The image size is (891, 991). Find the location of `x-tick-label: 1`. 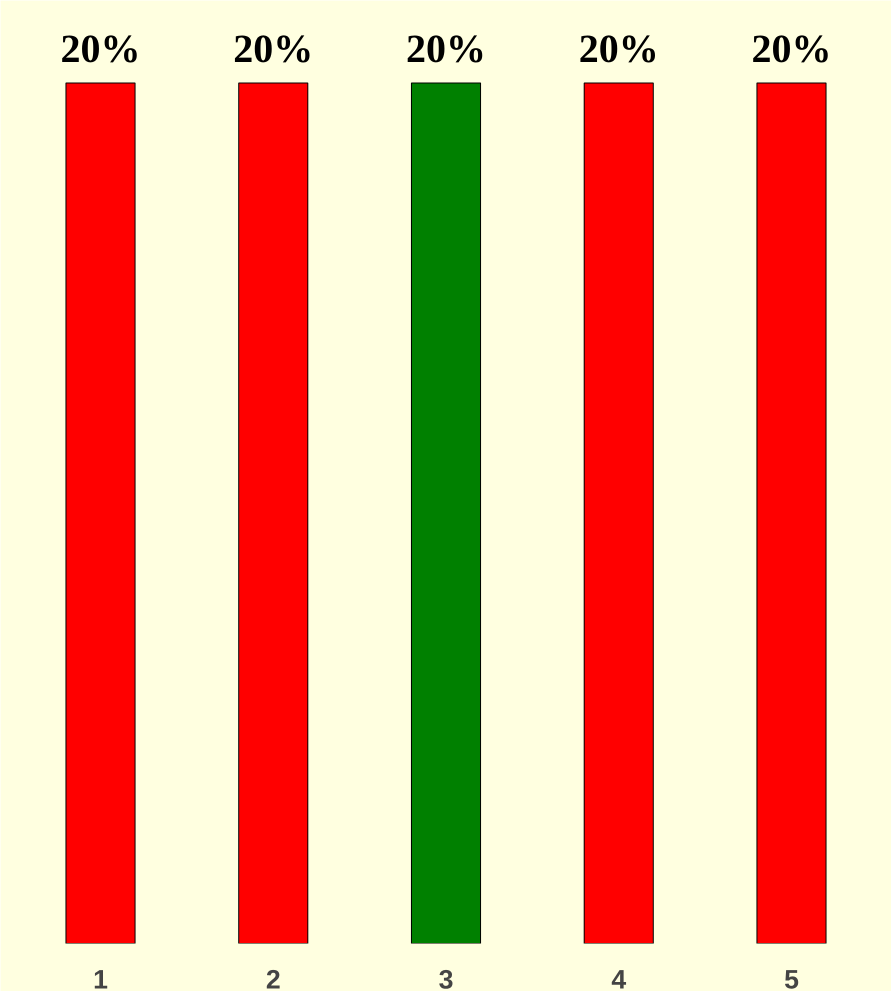

x-tick-label: 1 is located at coordinates (100, 977).